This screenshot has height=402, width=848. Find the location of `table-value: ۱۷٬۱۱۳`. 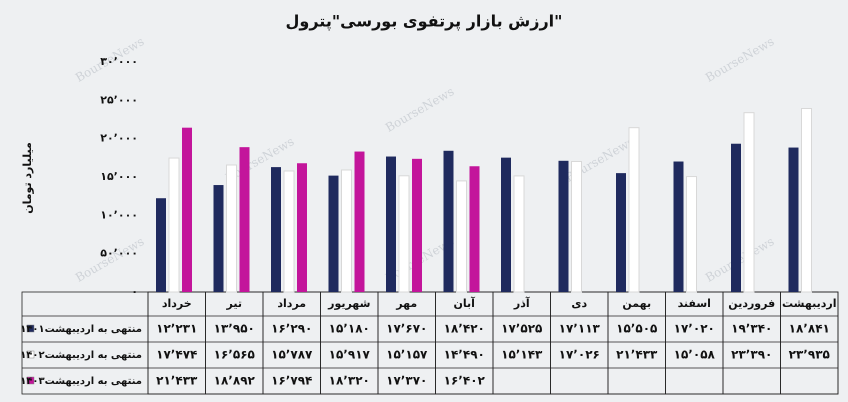

table-value: ۱۷٬۱۱۳ is located at coordinates (580, 329).